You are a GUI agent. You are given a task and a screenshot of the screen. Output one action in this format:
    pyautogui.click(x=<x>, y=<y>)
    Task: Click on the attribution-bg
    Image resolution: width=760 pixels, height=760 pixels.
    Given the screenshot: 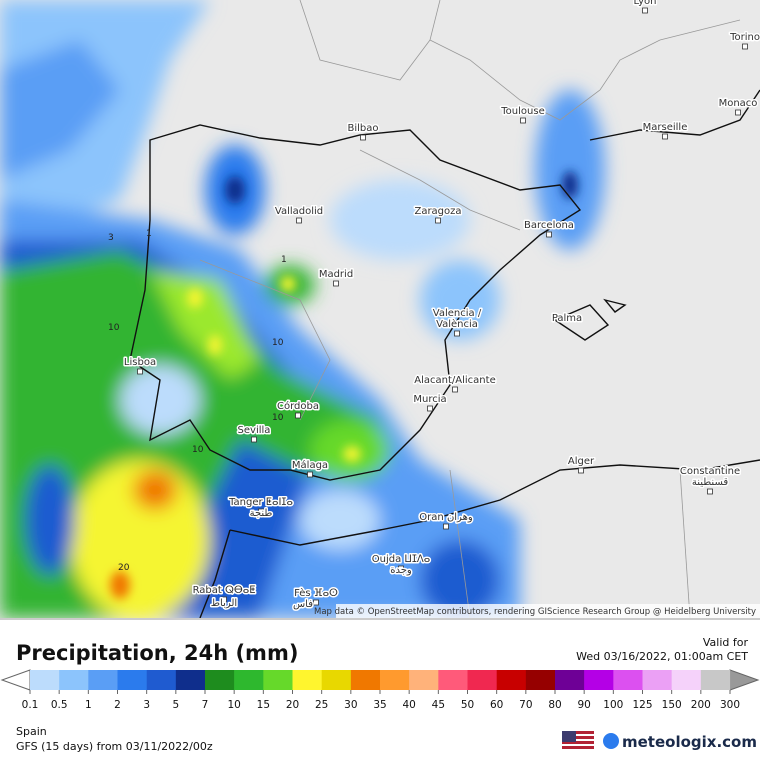 What is the action you would take?
    pyautogui.click(x=548, y=611)
    